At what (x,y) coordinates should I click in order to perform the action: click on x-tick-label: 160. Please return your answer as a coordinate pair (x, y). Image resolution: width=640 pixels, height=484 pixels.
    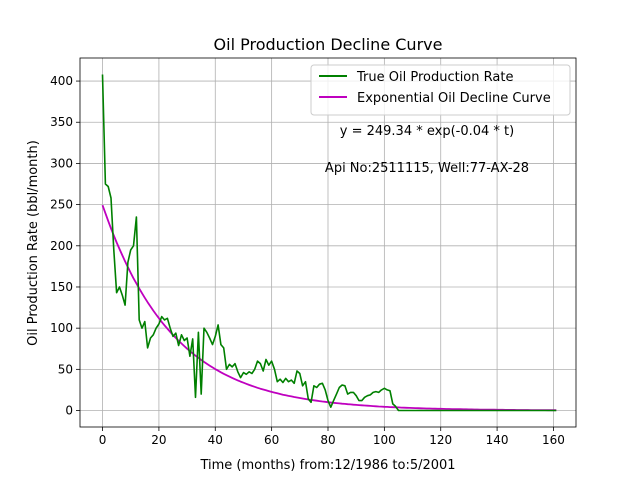
    Looking at the image, I should click on (553, 440).